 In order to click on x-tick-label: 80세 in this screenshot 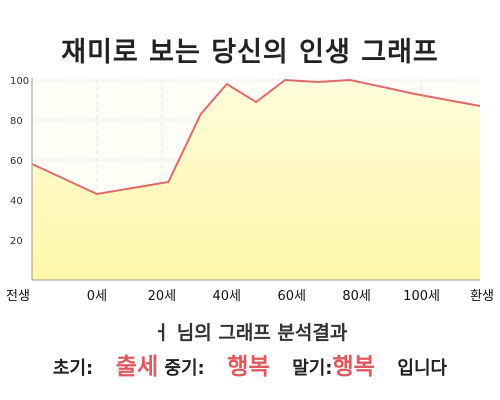, I will do `click(356, 296)`.